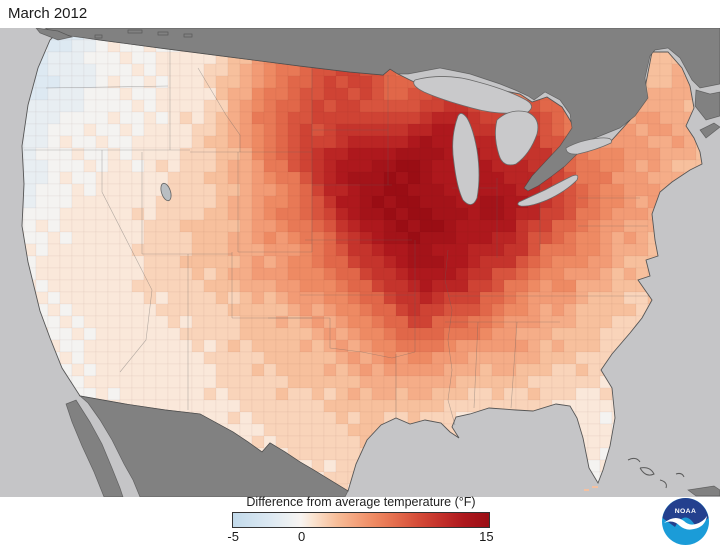 This screenshot has height=545, width=720. Describe the element at coordinates (166, 192) in the screenshot. I see `great-salt-lake` at that location.